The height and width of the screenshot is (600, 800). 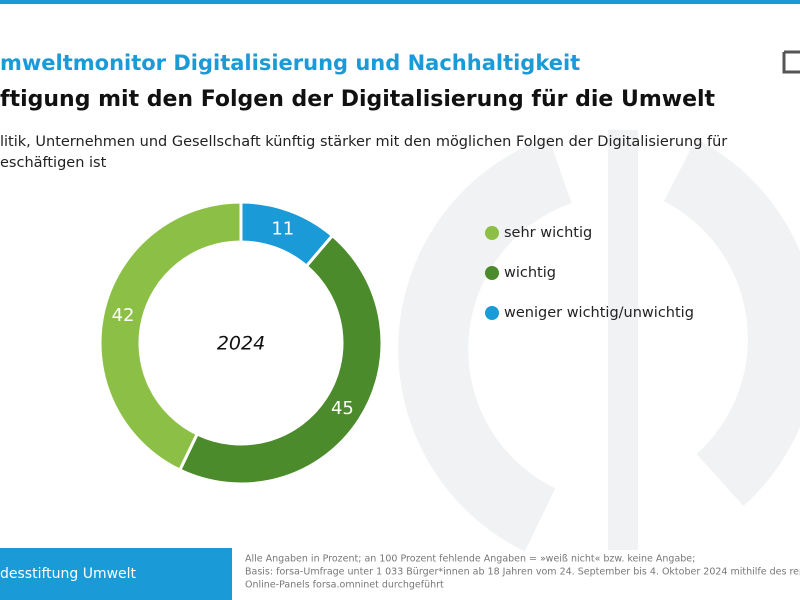 What do you see at coordinates (731, 322) in the screenshot?
I see `watermark-arc` at bounding box center [731, 322].